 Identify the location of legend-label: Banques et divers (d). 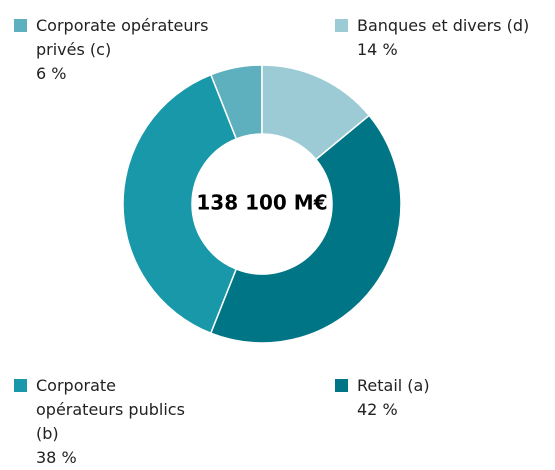
(443, 25).